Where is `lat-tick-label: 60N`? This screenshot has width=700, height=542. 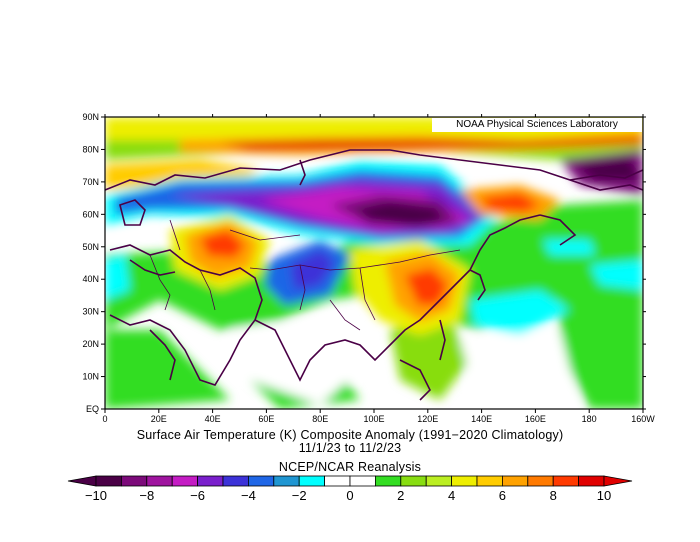 lat-tick-label: 60N is located at coordinates (90, 214).